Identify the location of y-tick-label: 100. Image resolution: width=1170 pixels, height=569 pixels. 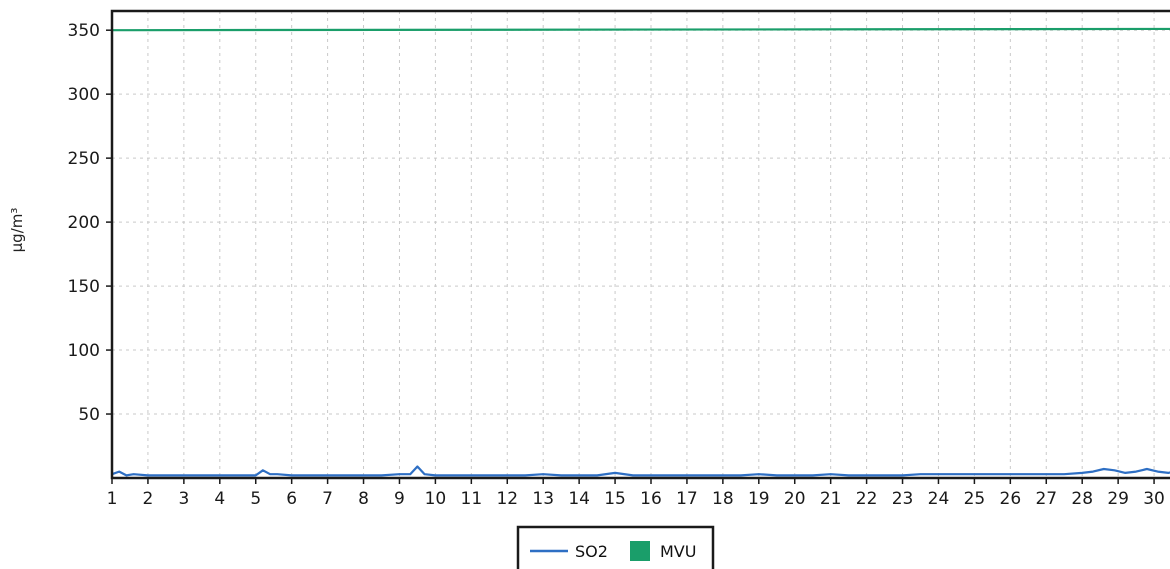
(84, 351).